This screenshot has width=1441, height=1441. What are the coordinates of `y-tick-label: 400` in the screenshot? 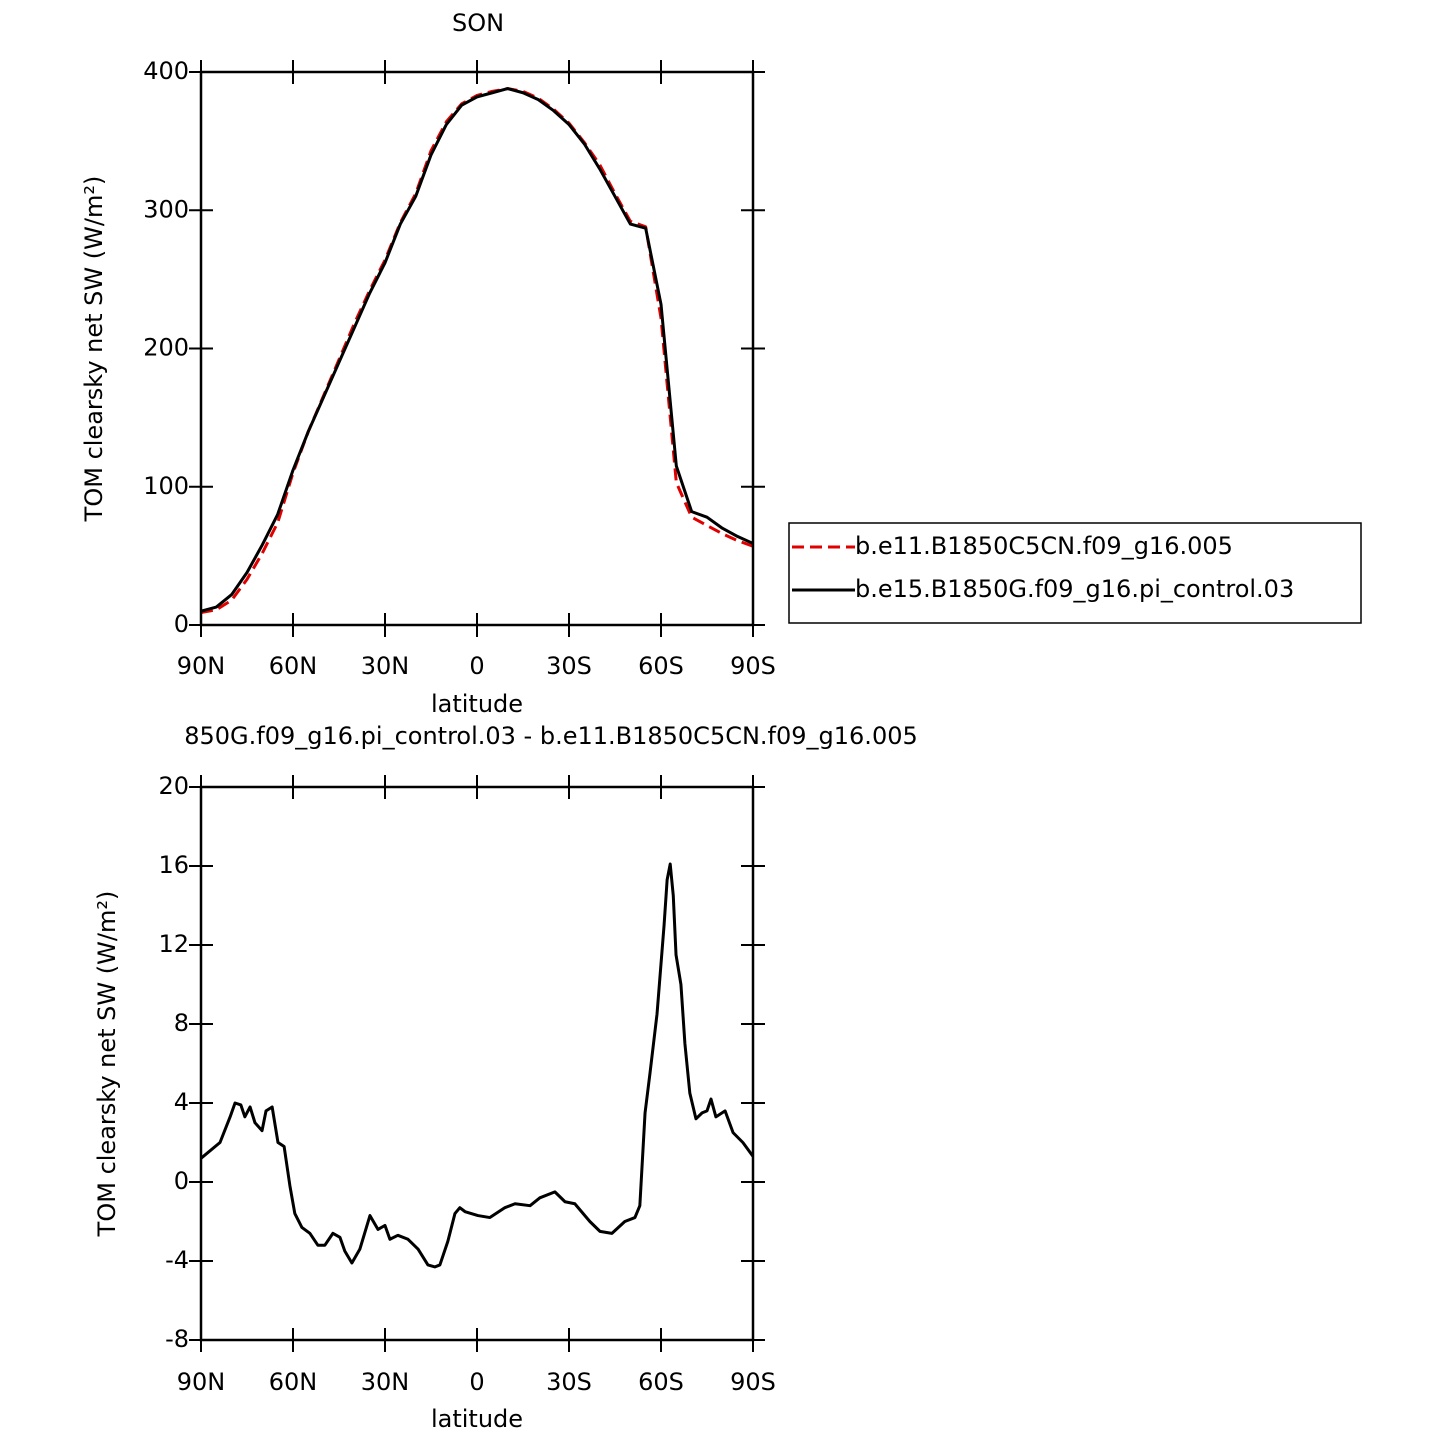 It's located at (166, 71).